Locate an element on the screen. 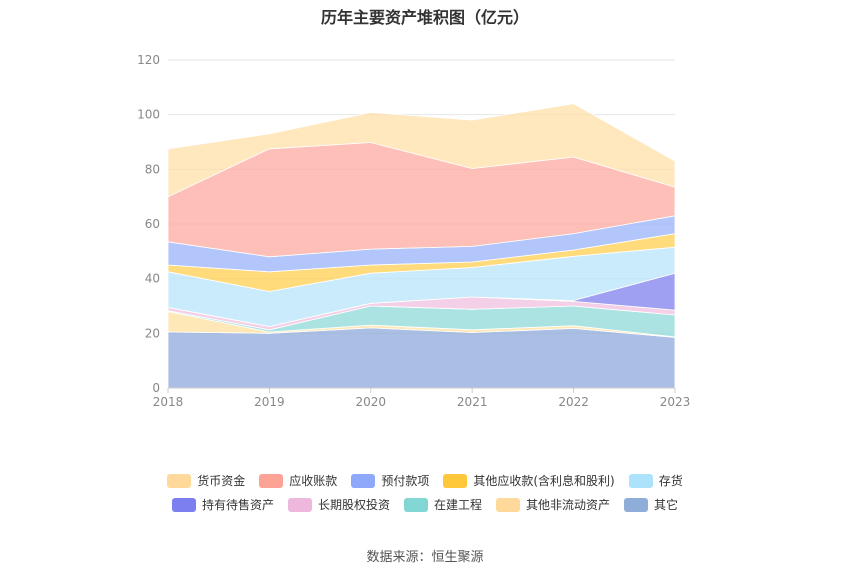 Image resolution: width=850 pixels, height=575 pixels. legend-row: 货币资金 应收账款 预付款项 其他应收款(含利息和股利) 存货 is located at coordinates (425, 480).